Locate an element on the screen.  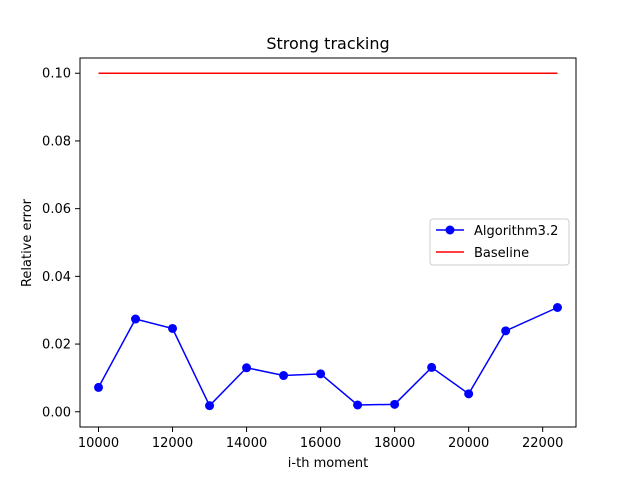
x-tick-label: 20000 is located at coordinates (468, 443).